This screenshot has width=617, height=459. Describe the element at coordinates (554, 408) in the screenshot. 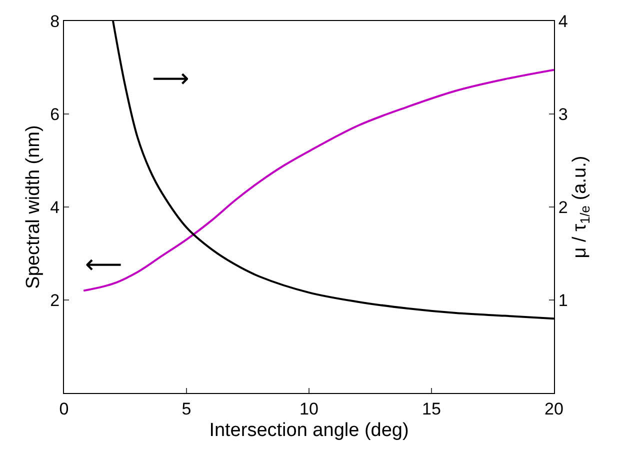

I see `x-tick-label: 20` at that location.